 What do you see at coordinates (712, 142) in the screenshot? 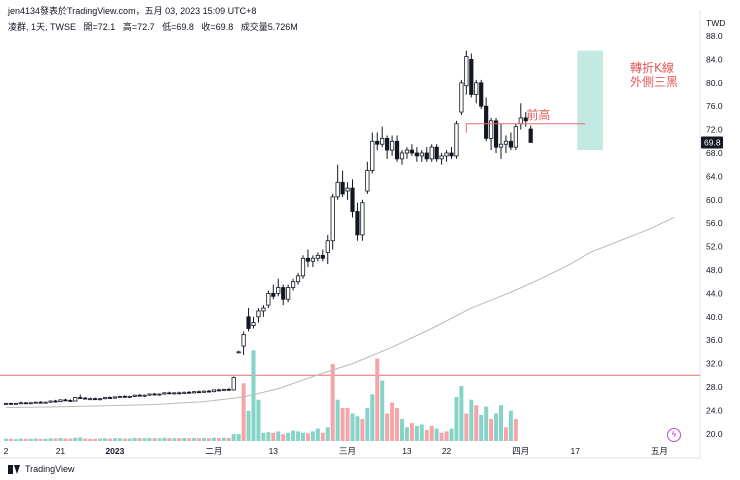
I see `last-price-tag-label: 69.8` at bounding box center [712, 142].